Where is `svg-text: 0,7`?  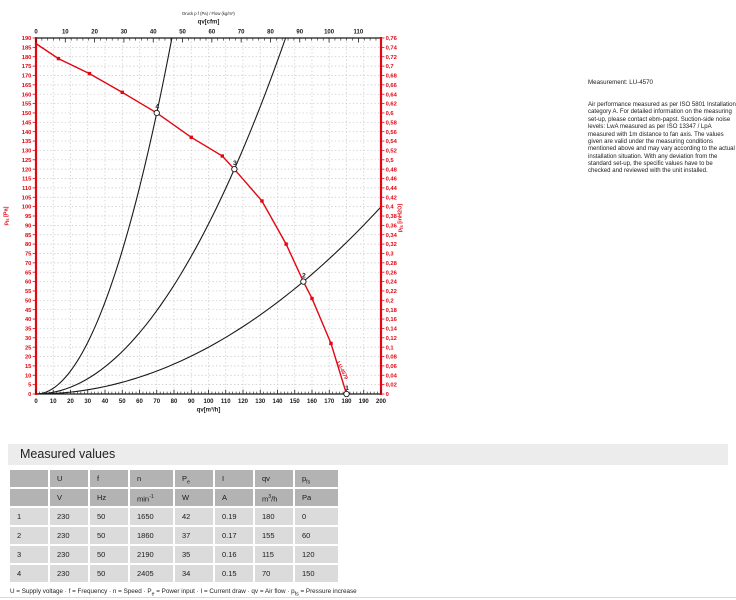 svg-text: 0,7 is located at coordinates (390, 67).